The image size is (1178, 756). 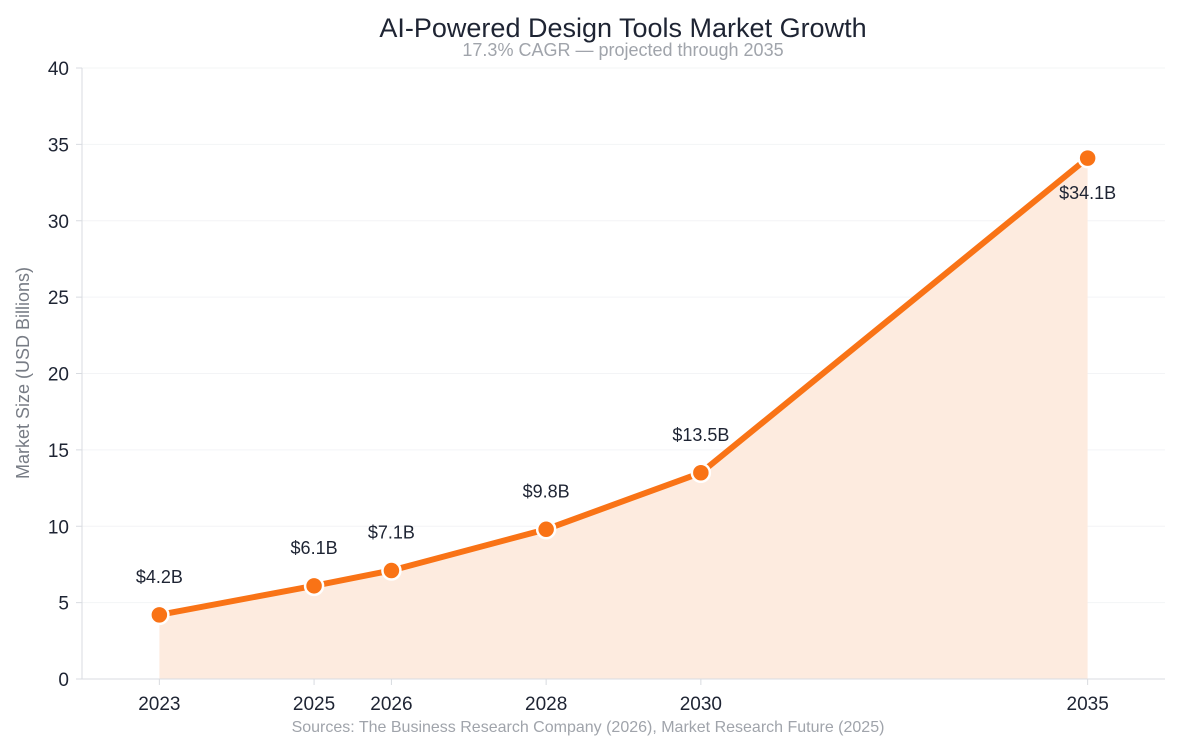 I want to click on x-tick-label: 2025, so click(x=314, y=704).